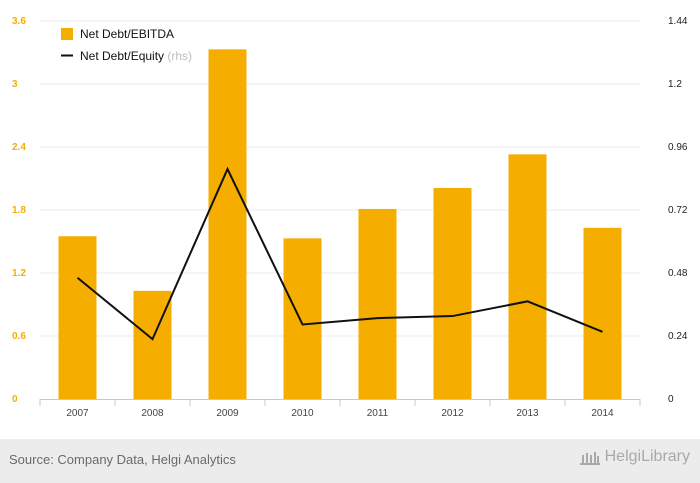  Describe the element at coordinates (647, 456) in the screenshot. I see `brand-name: HelgiLibrary` at that location.